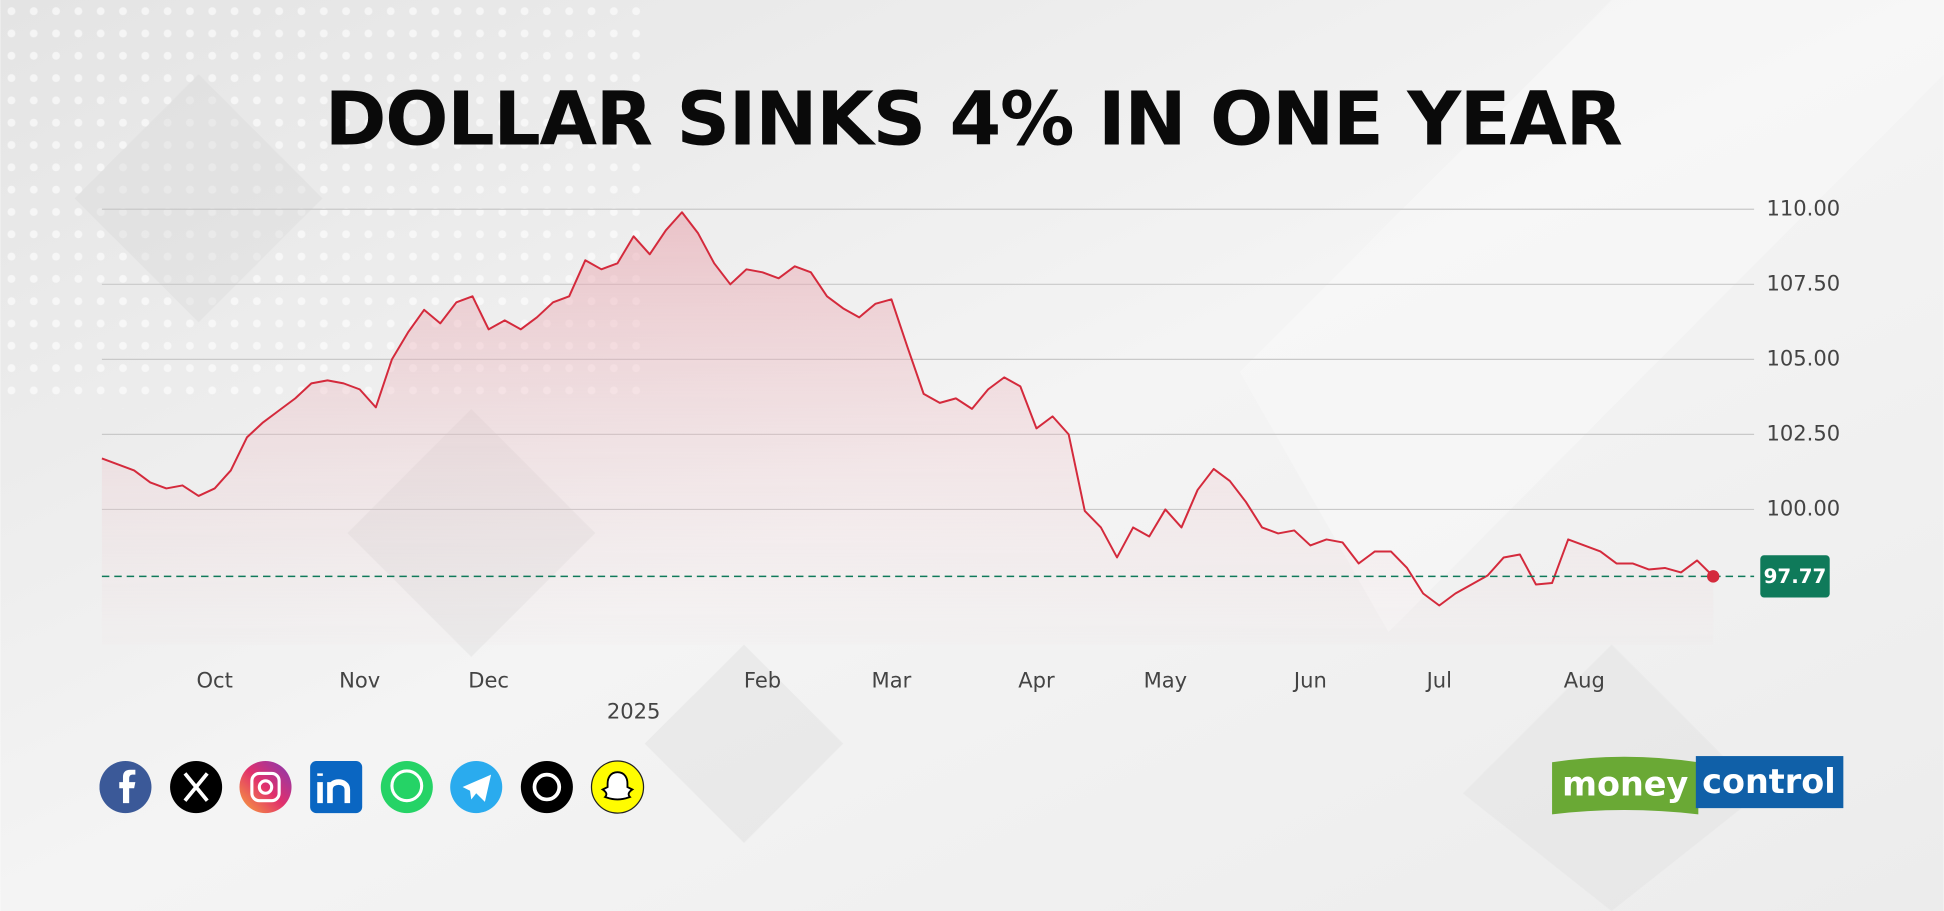  I want to click on logo-text: money, so click(1625, 783).